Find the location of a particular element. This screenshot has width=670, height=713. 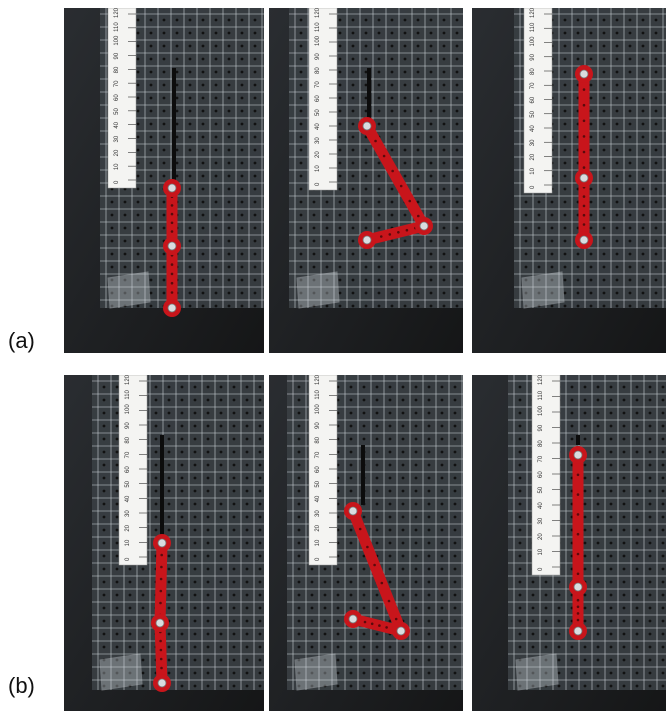

ruler-tick-label: 40 is located at coordinates (318, 126).